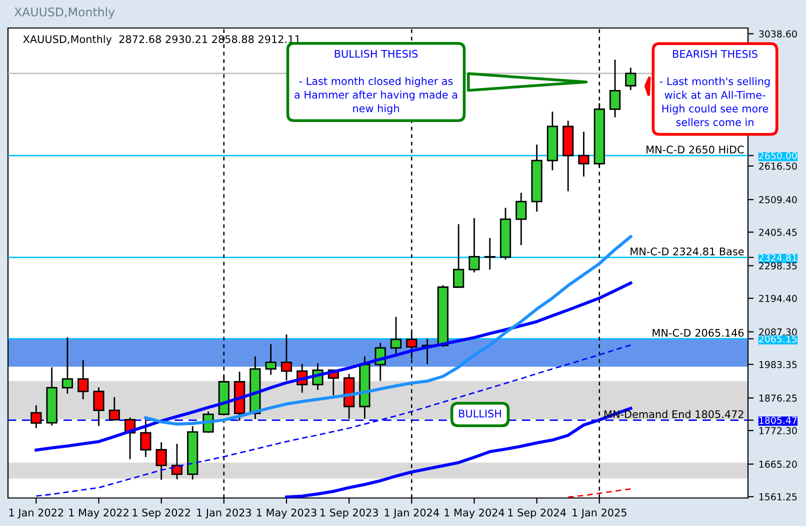 This screenshot has height=526, width=806. What do you see at coordinates (376, 82) in the screenshot?
I see `text: BULLISH THESIS - Last month closed higher as a Hammer after having made a new high` at bounding box center [376, 82].